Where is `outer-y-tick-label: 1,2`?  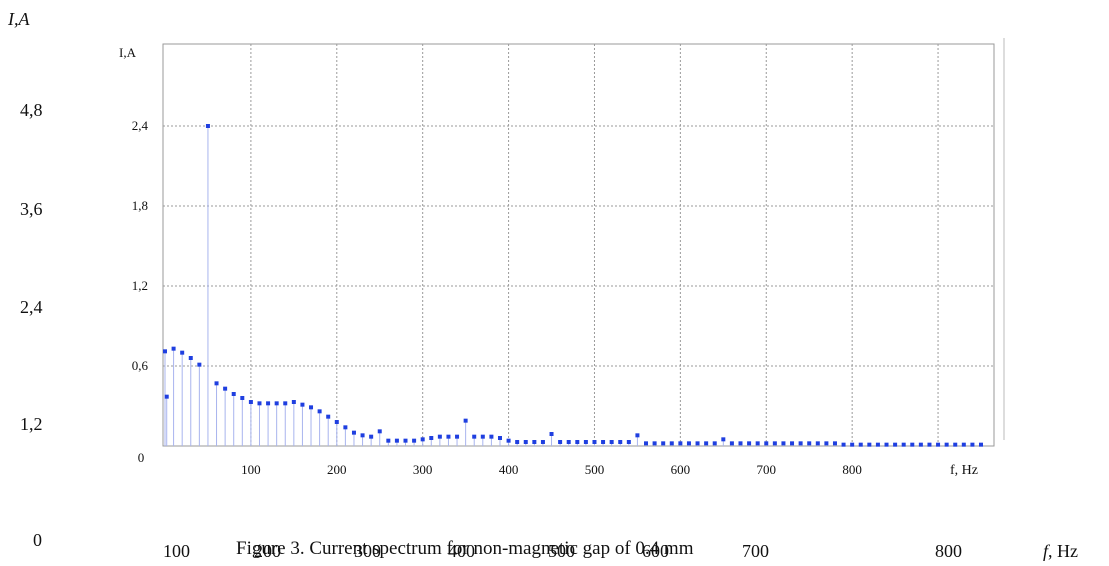
outer-y-tick-label: 1,2 is located at coordinates (31, 424).